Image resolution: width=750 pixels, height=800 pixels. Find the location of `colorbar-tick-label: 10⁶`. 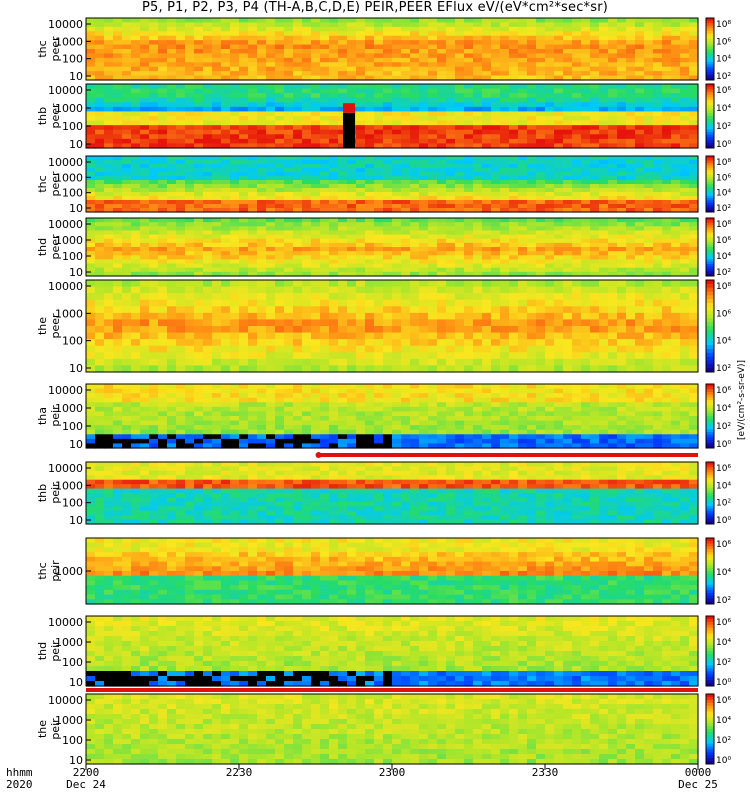

colorbar-tick-label: 10⁶ is located at coordinates (723, 241).